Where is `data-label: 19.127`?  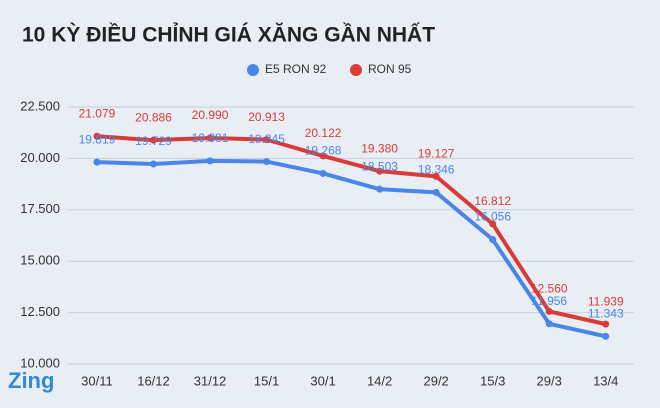
data-label: 19.127 is located at coordinates (436, 154).